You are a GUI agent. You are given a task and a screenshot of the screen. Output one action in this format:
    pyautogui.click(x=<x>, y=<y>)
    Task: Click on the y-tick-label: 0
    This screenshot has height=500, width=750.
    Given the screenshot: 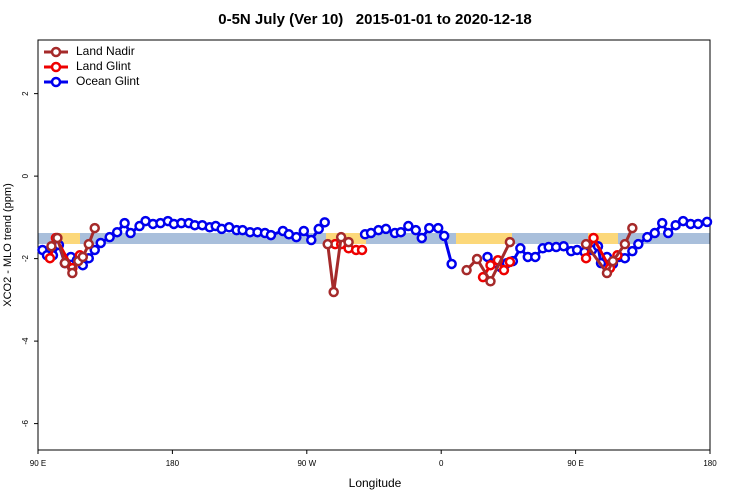 What is the action you would take?
    pyautogui.click(x=25, y=175)
    